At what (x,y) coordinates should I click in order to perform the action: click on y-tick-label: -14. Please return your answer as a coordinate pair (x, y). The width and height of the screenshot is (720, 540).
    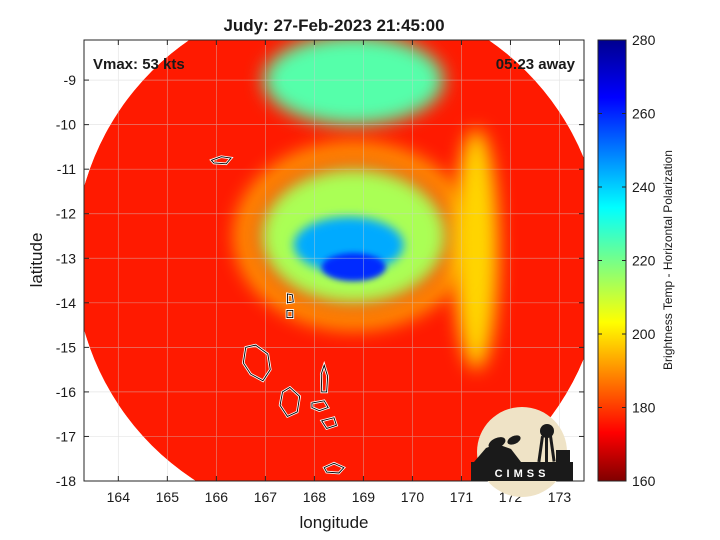
    Looking at the image, I should click on (66, 303).